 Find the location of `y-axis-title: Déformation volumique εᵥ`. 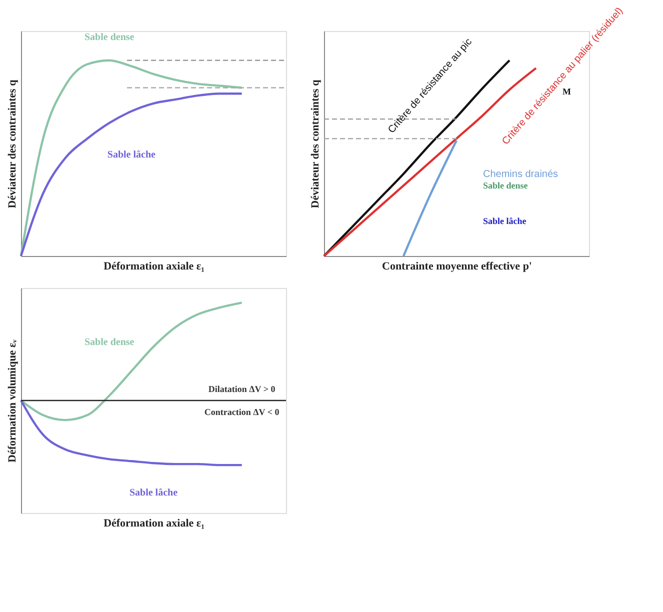

y-axis-title: Déformation volumique εᵥ is located at coordinates (12, 400).